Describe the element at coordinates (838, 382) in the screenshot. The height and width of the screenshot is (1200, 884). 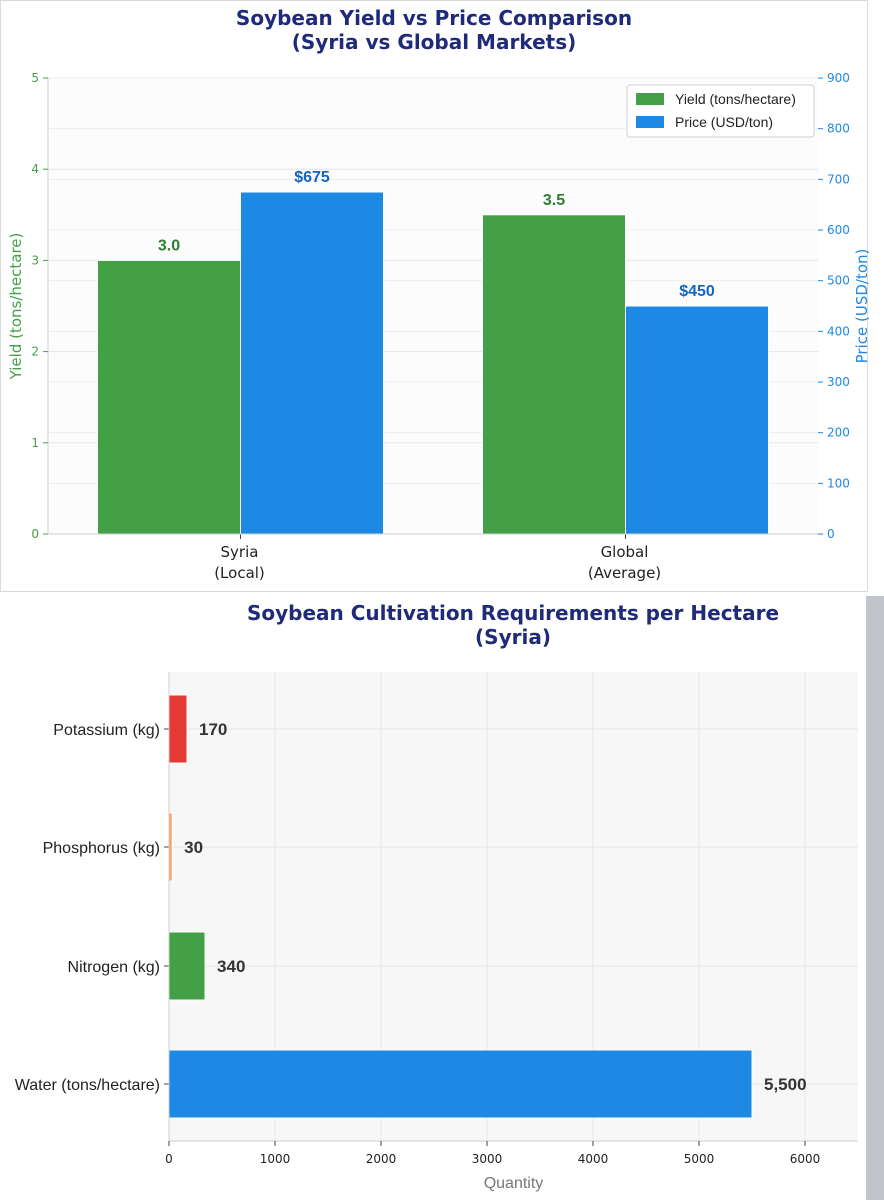
I see `y-tick-label-right: 300` at that location.